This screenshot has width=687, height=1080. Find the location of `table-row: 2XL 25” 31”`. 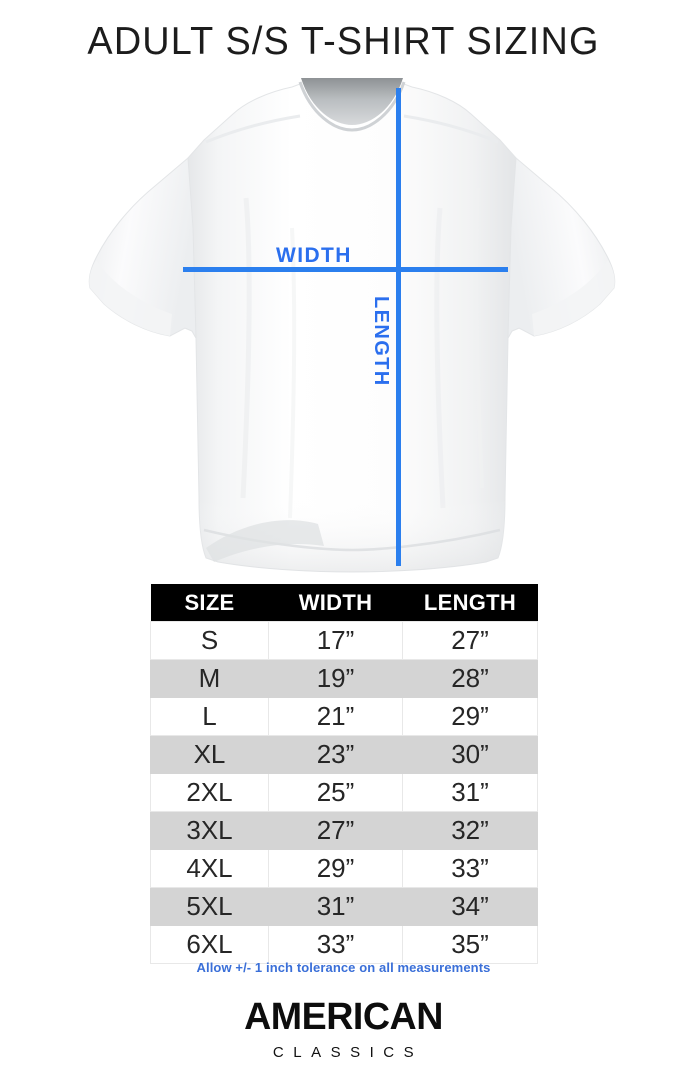

table-row: 2XL 25” 31” is located at coordinates (344, 792).